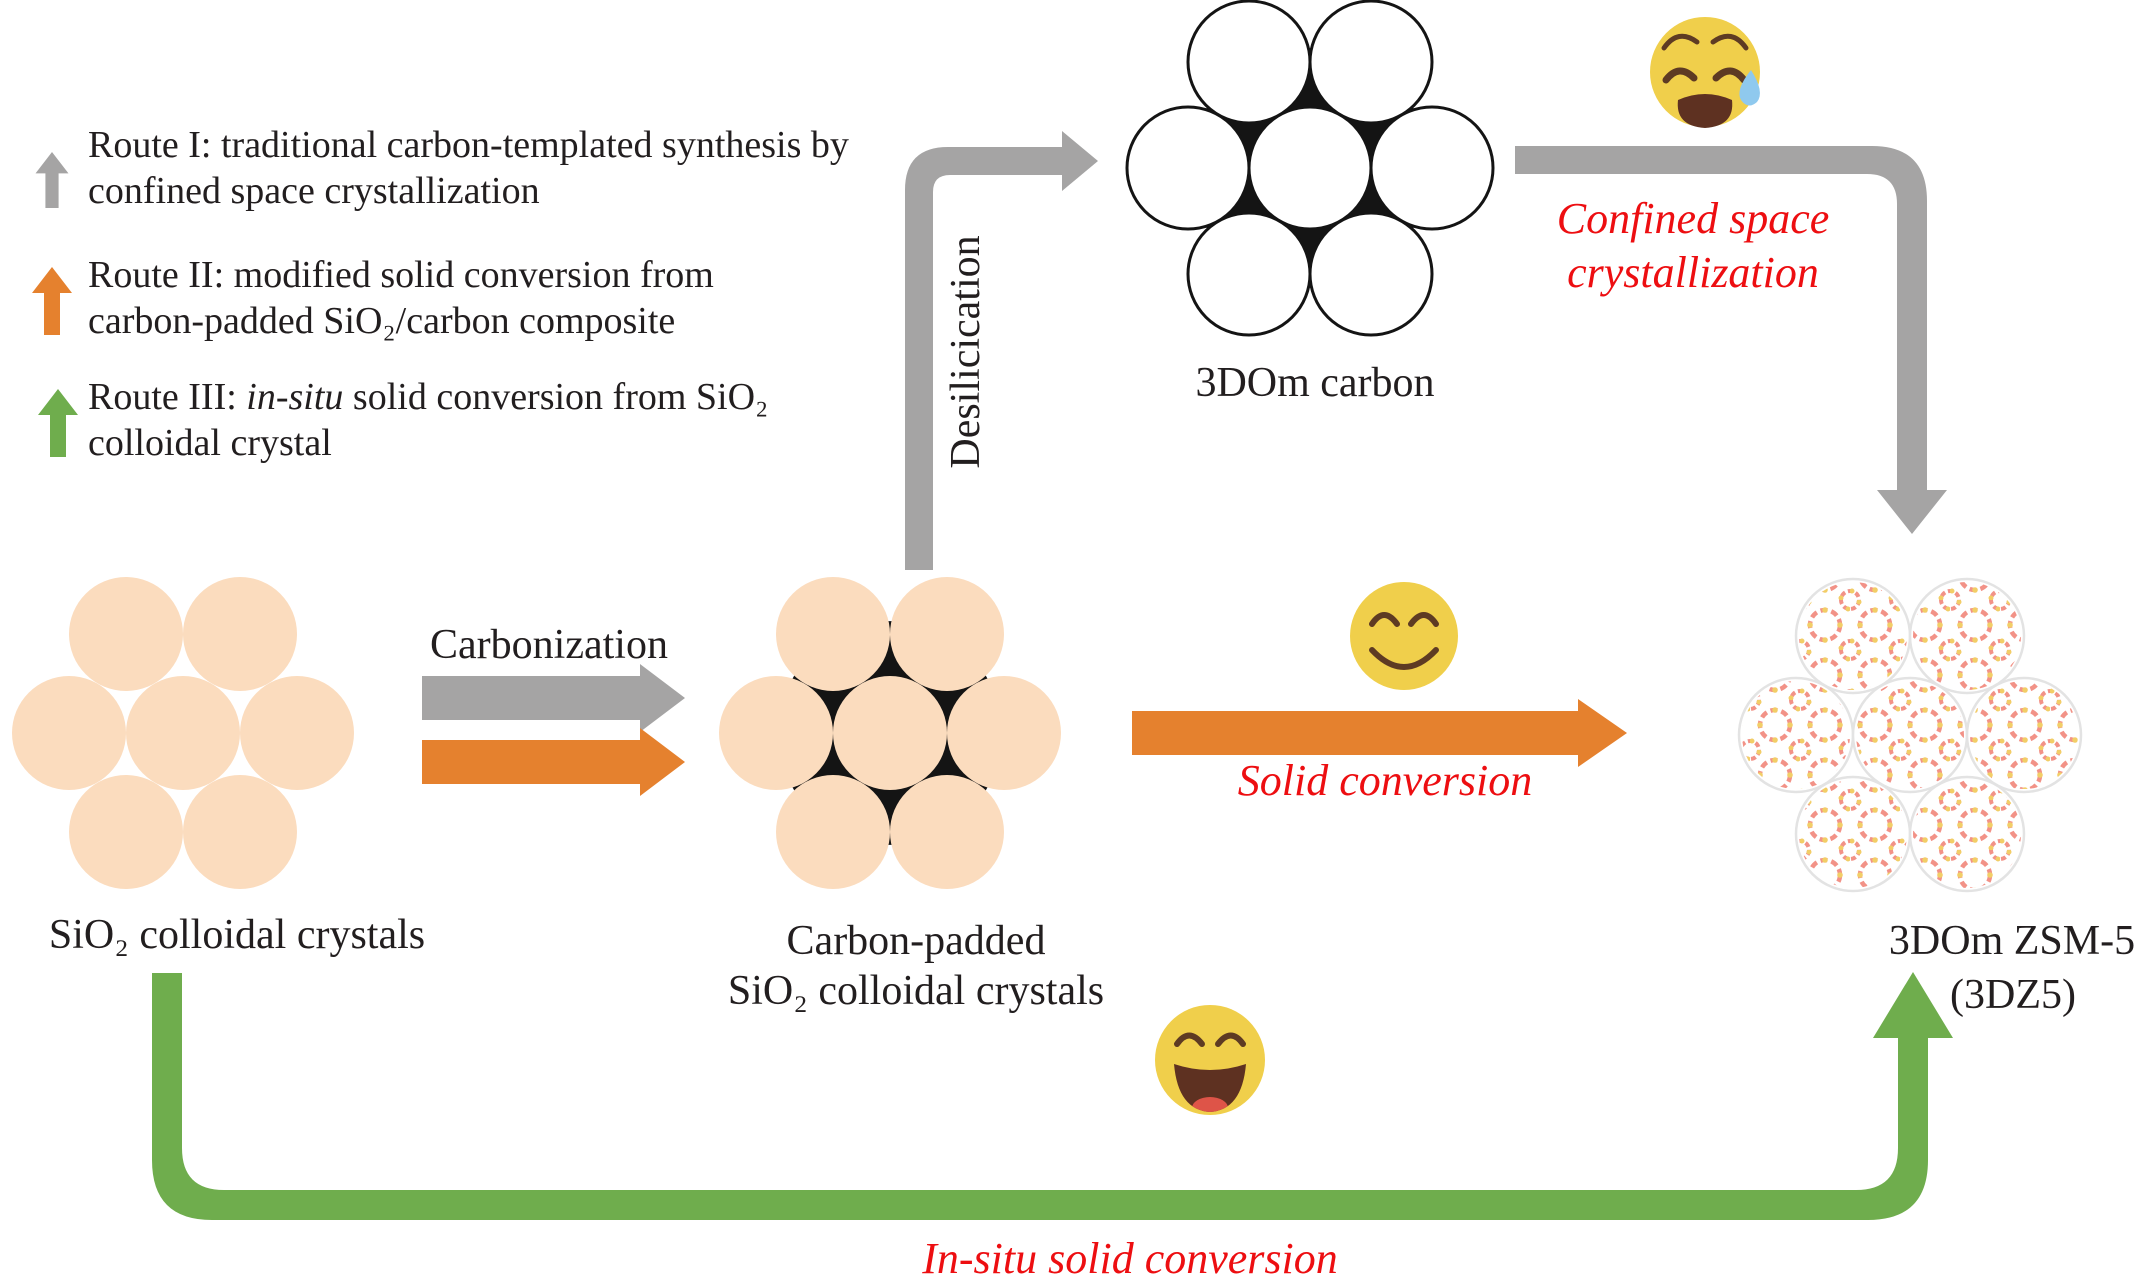 The image size is (2148, 1284). What do you see at coordinates (890, 733) in the screenshot?
I see `carbon-padded-cluster` at bounding box center [890, 733].